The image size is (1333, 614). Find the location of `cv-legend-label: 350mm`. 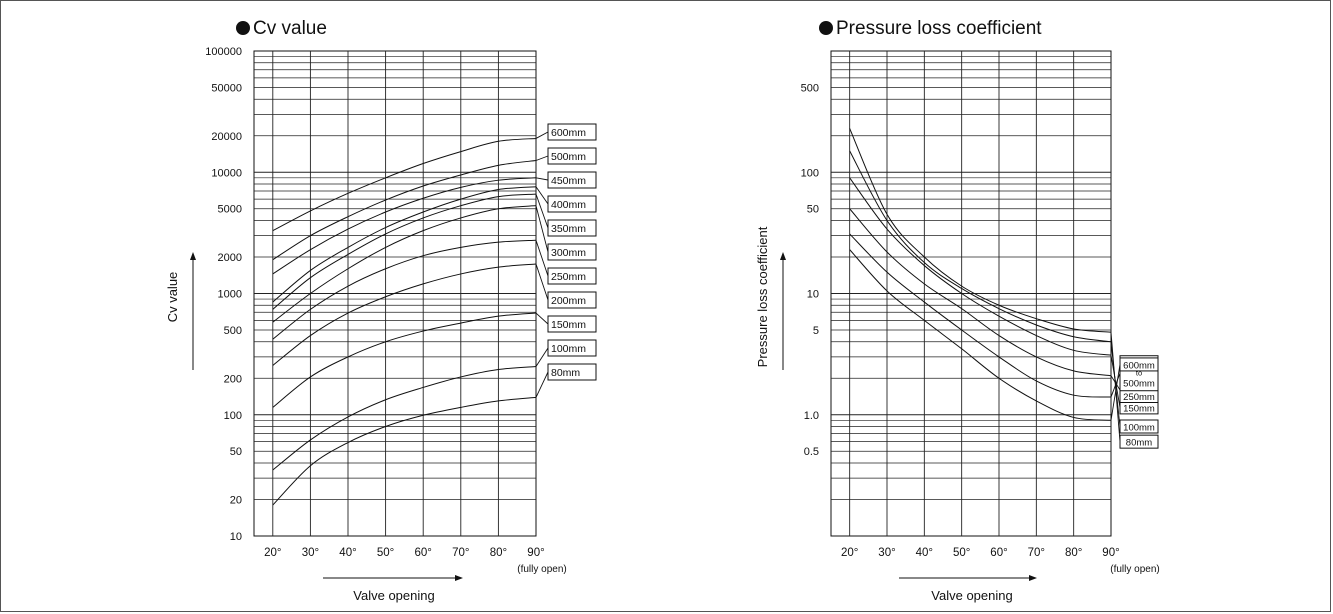

cv-legend-label: 350mm is located at coordinates (568, 229).